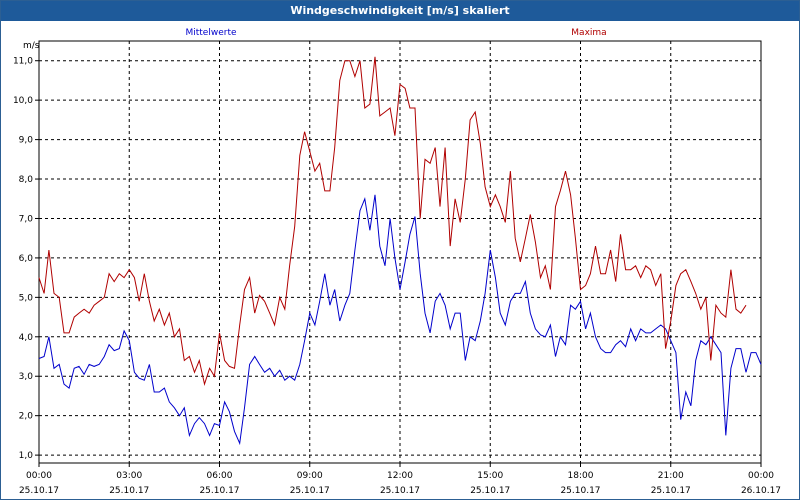 The image size is (800, 500). I want to click on window-title: Windgeschwindigkeit [m/s] skaliert, so click(400, 11).